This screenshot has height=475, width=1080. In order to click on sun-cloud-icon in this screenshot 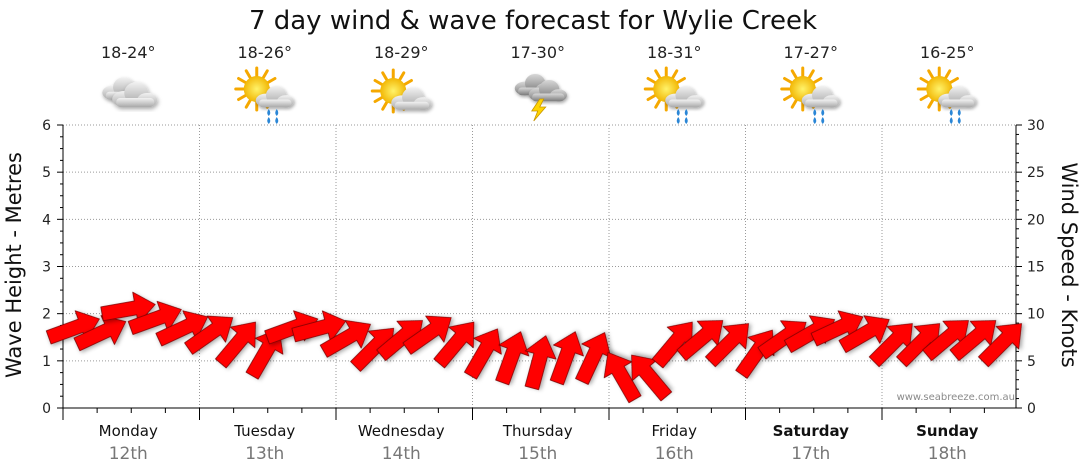, I will do `click(401, 91)`.